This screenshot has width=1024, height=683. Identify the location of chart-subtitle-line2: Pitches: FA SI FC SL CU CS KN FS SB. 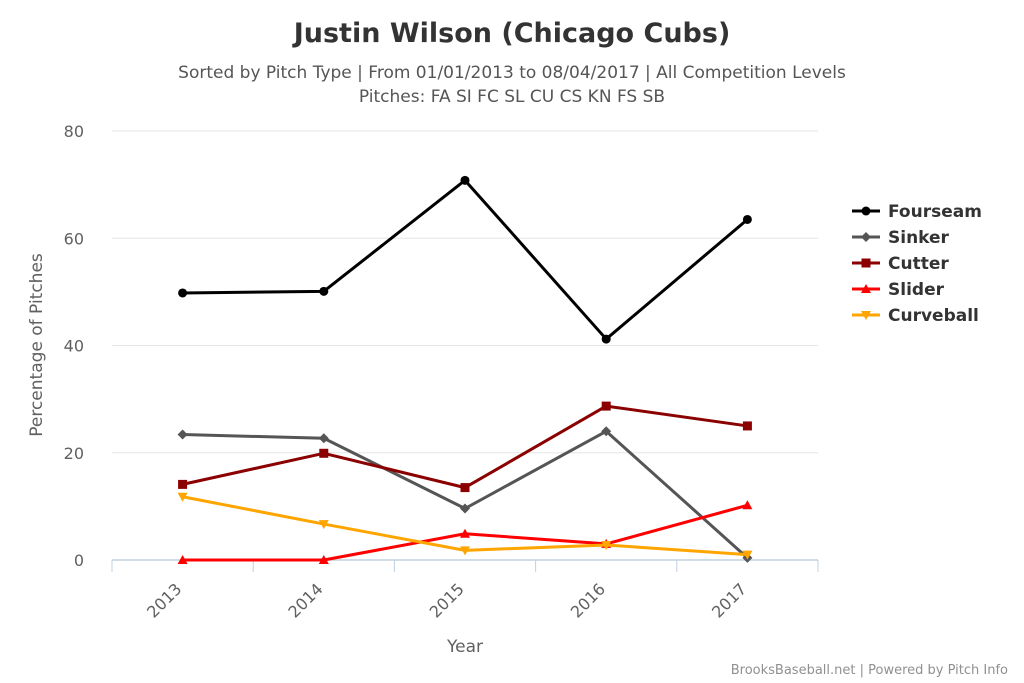
(512, 97).